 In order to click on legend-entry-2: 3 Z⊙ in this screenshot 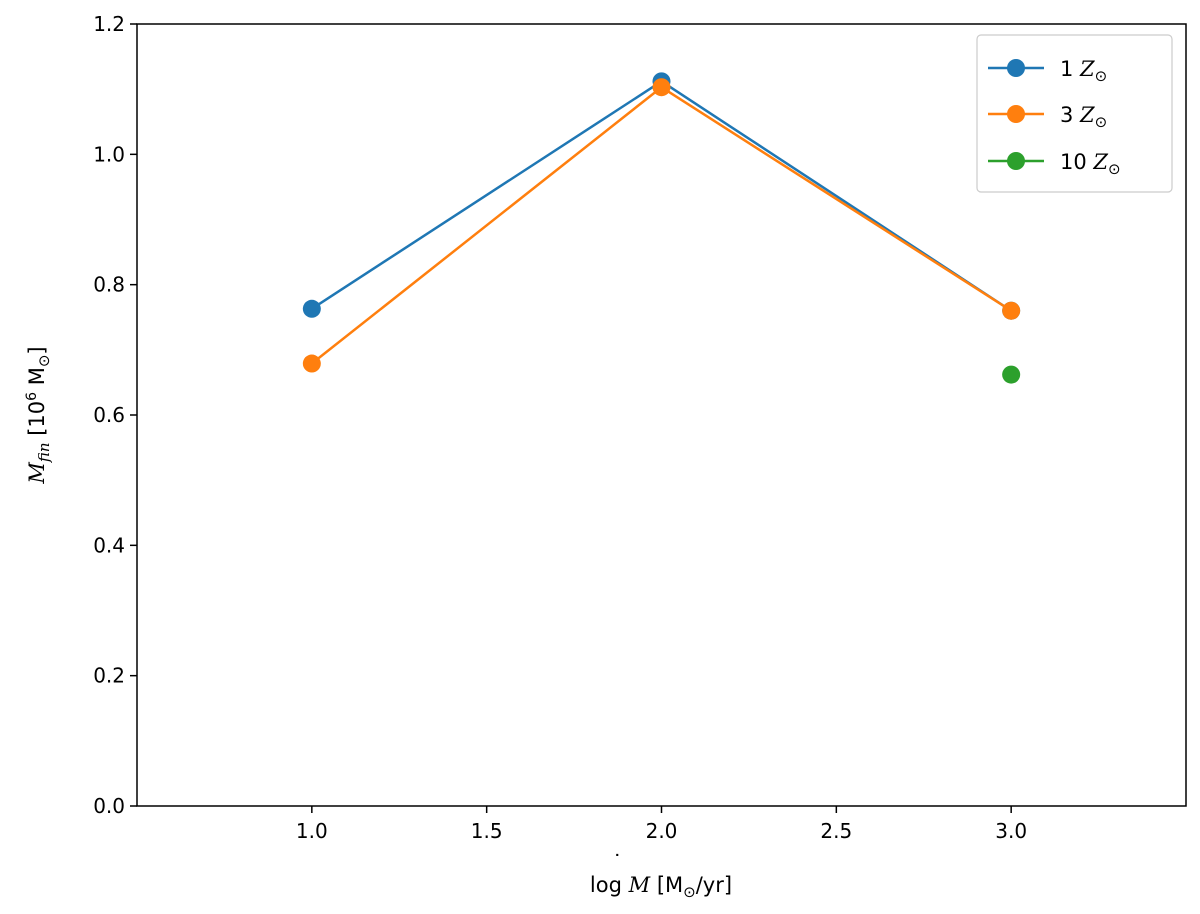, I will do `click(1047, 117)`.